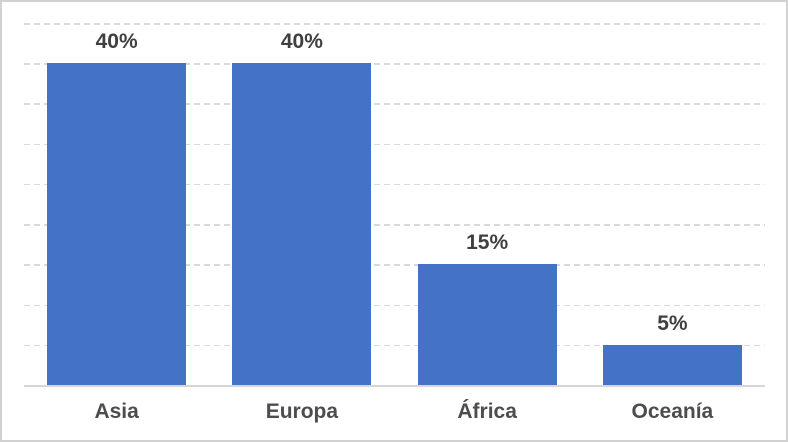 The height and width of the screenshot is (442, 788). I want to click on bar-value-label: 5%, so click(672, 323).